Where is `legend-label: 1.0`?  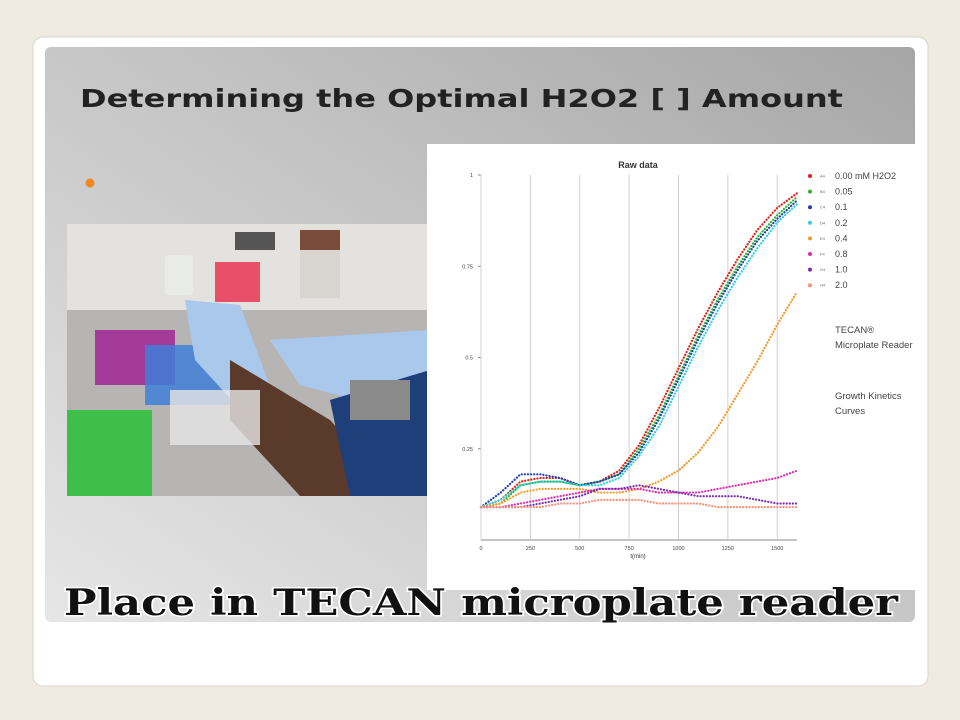
legend-label: 1.0 is located at coordinates (841, 270).